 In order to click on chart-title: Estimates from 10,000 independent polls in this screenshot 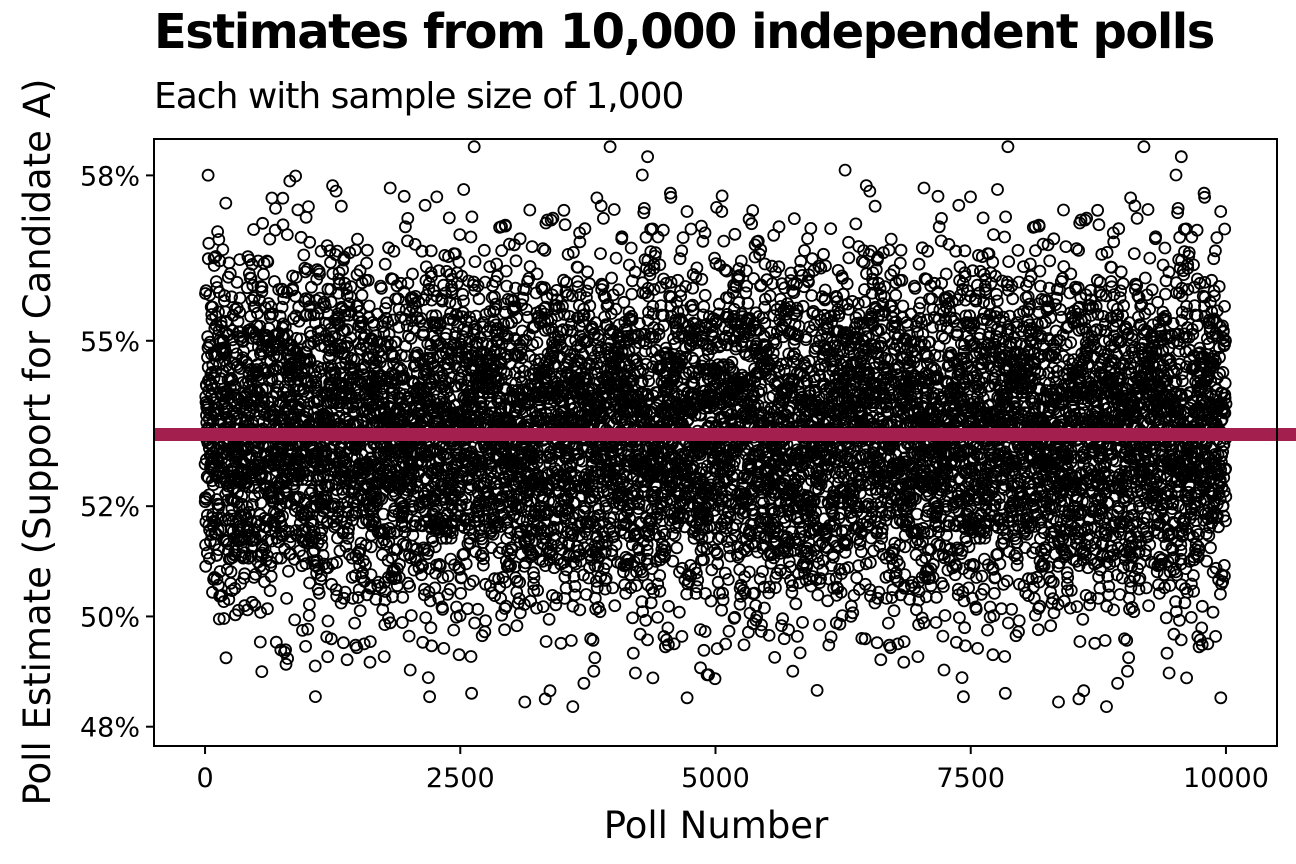, I will do `click(684, 32)`.